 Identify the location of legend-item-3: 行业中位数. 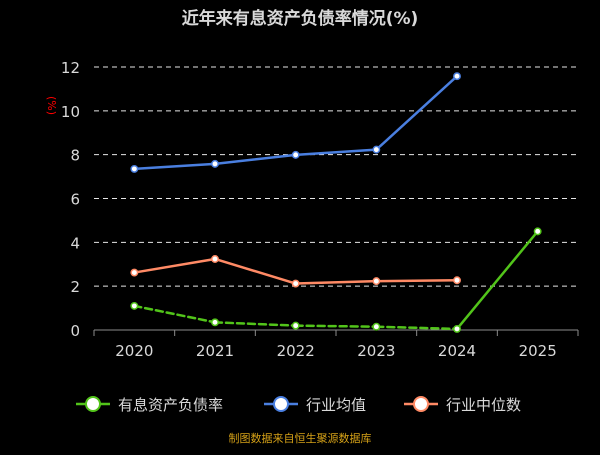
(462, 405).